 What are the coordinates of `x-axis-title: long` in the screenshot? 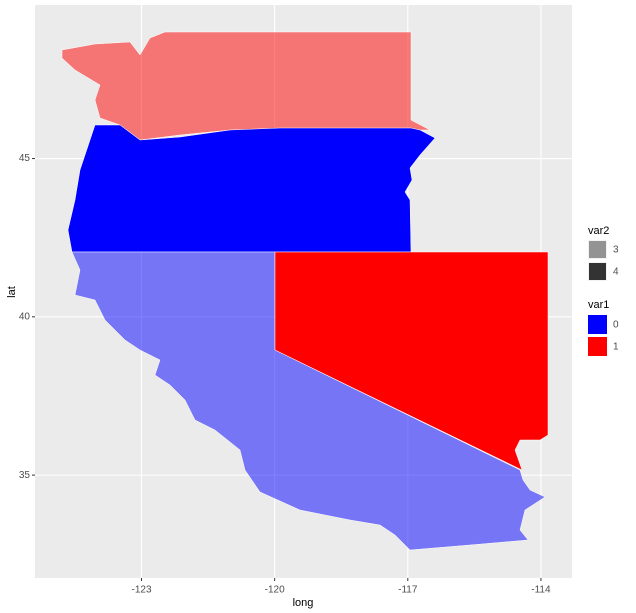 It's located at (303, 603).